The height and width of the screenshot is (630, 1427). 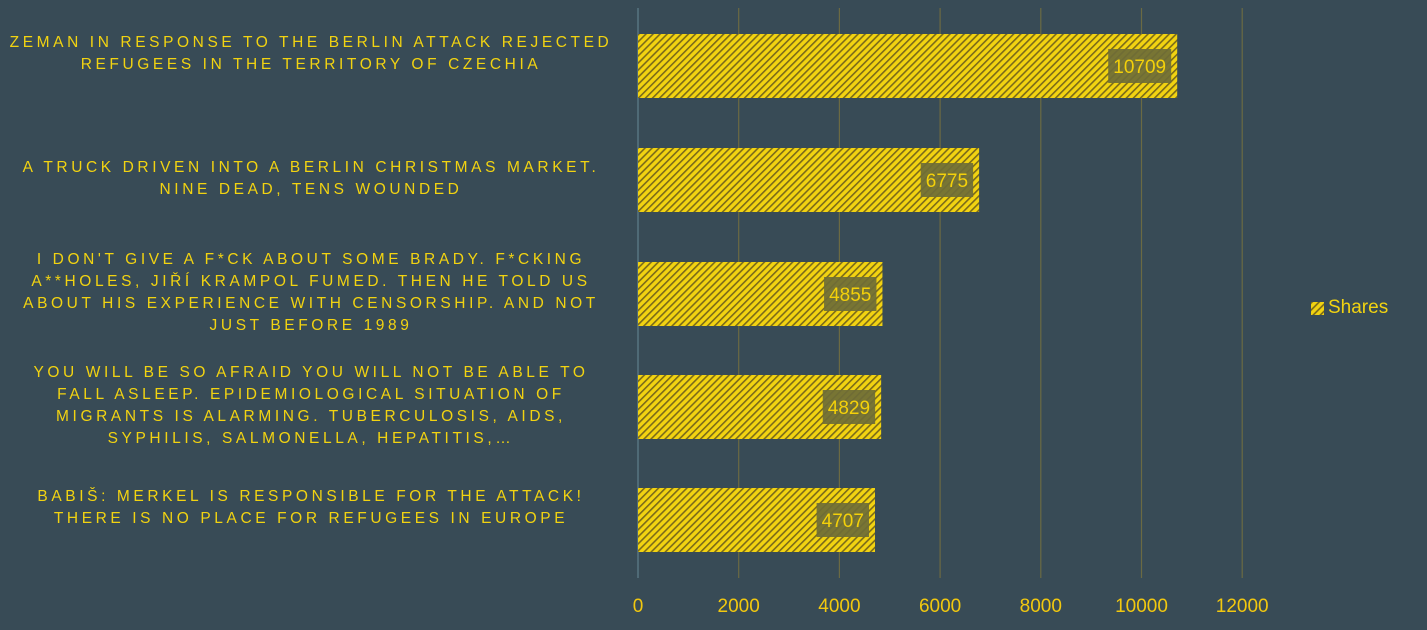 What do you see at coordinates (940, 606) in the screenshot?
I see `x-tick-label-6000: 6000` at bounding box center [940, 606].